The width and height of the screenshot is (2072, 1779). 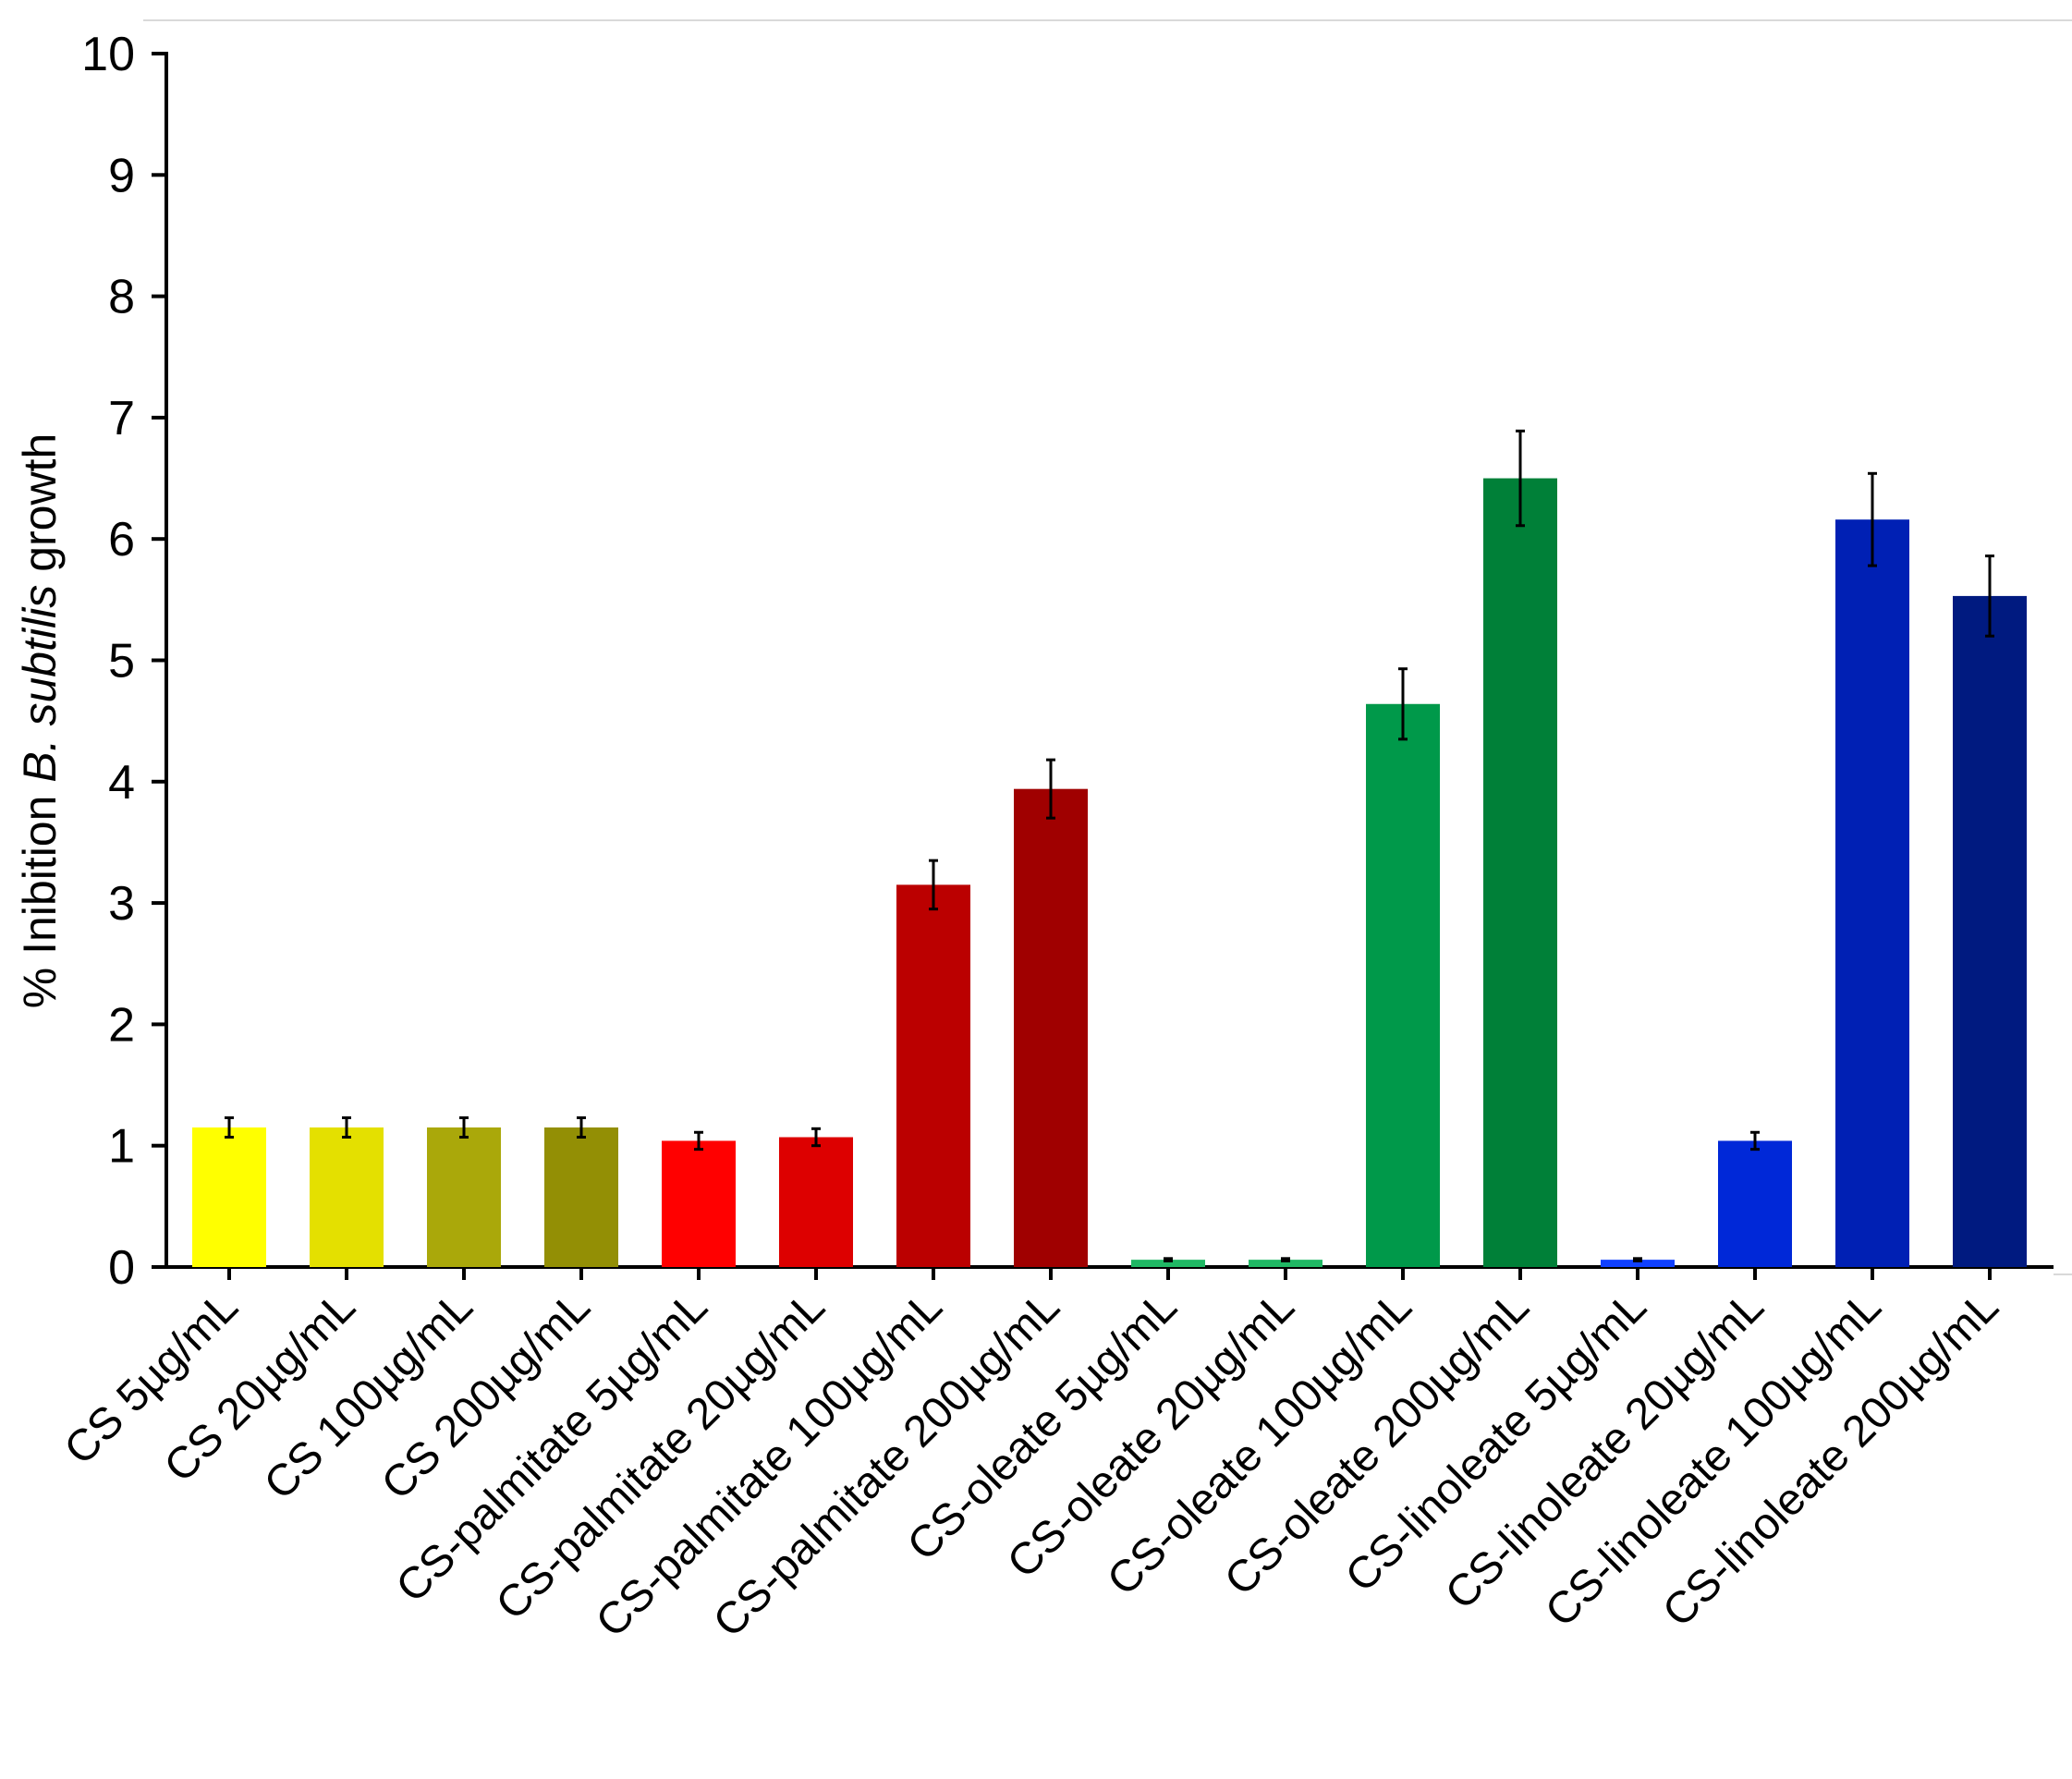 What do you see at coordinates (121, 418) in the screenshot?
I see `y-tick-label: 7` at bounding box center [121, 418].